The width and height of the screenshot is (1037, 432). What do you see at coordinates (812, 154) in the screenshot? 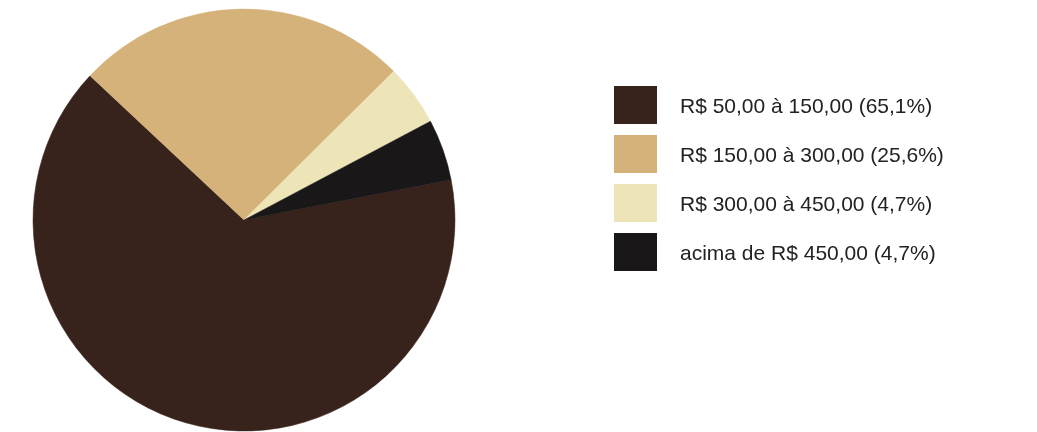
I see `legend-label: R$ 150,00 à 300,00 (25,6%)` at bounding box center [812, 154].